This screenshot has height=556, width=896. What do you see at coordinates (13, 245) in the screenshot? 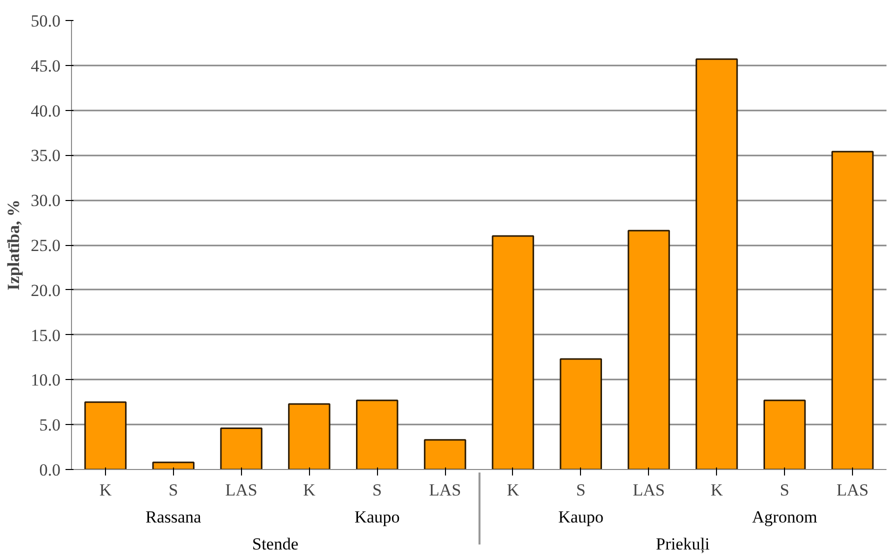
I see `y-axis-title: Izplatība, %` at bounding box center [13, 245].